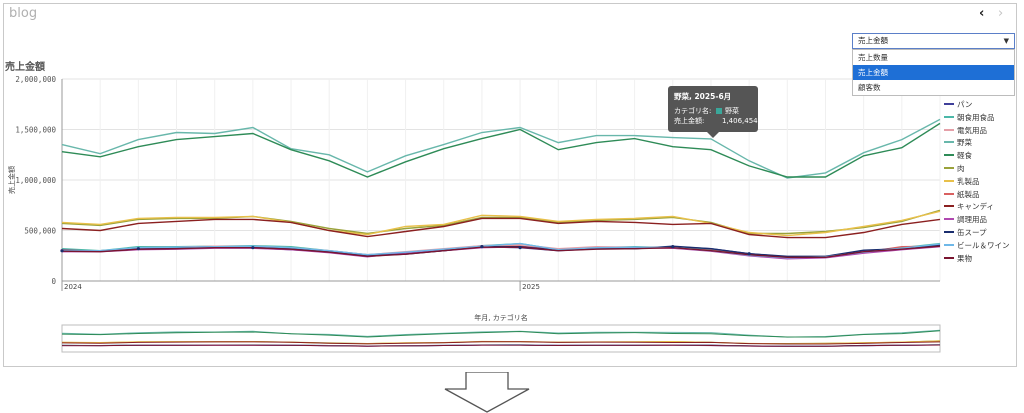 The height and width of the screenshot is (413, 1024). What do you see at coordinates (965, 104) in the screenshot?
I see `legend-label: パン` at bounding box center [965, 104].